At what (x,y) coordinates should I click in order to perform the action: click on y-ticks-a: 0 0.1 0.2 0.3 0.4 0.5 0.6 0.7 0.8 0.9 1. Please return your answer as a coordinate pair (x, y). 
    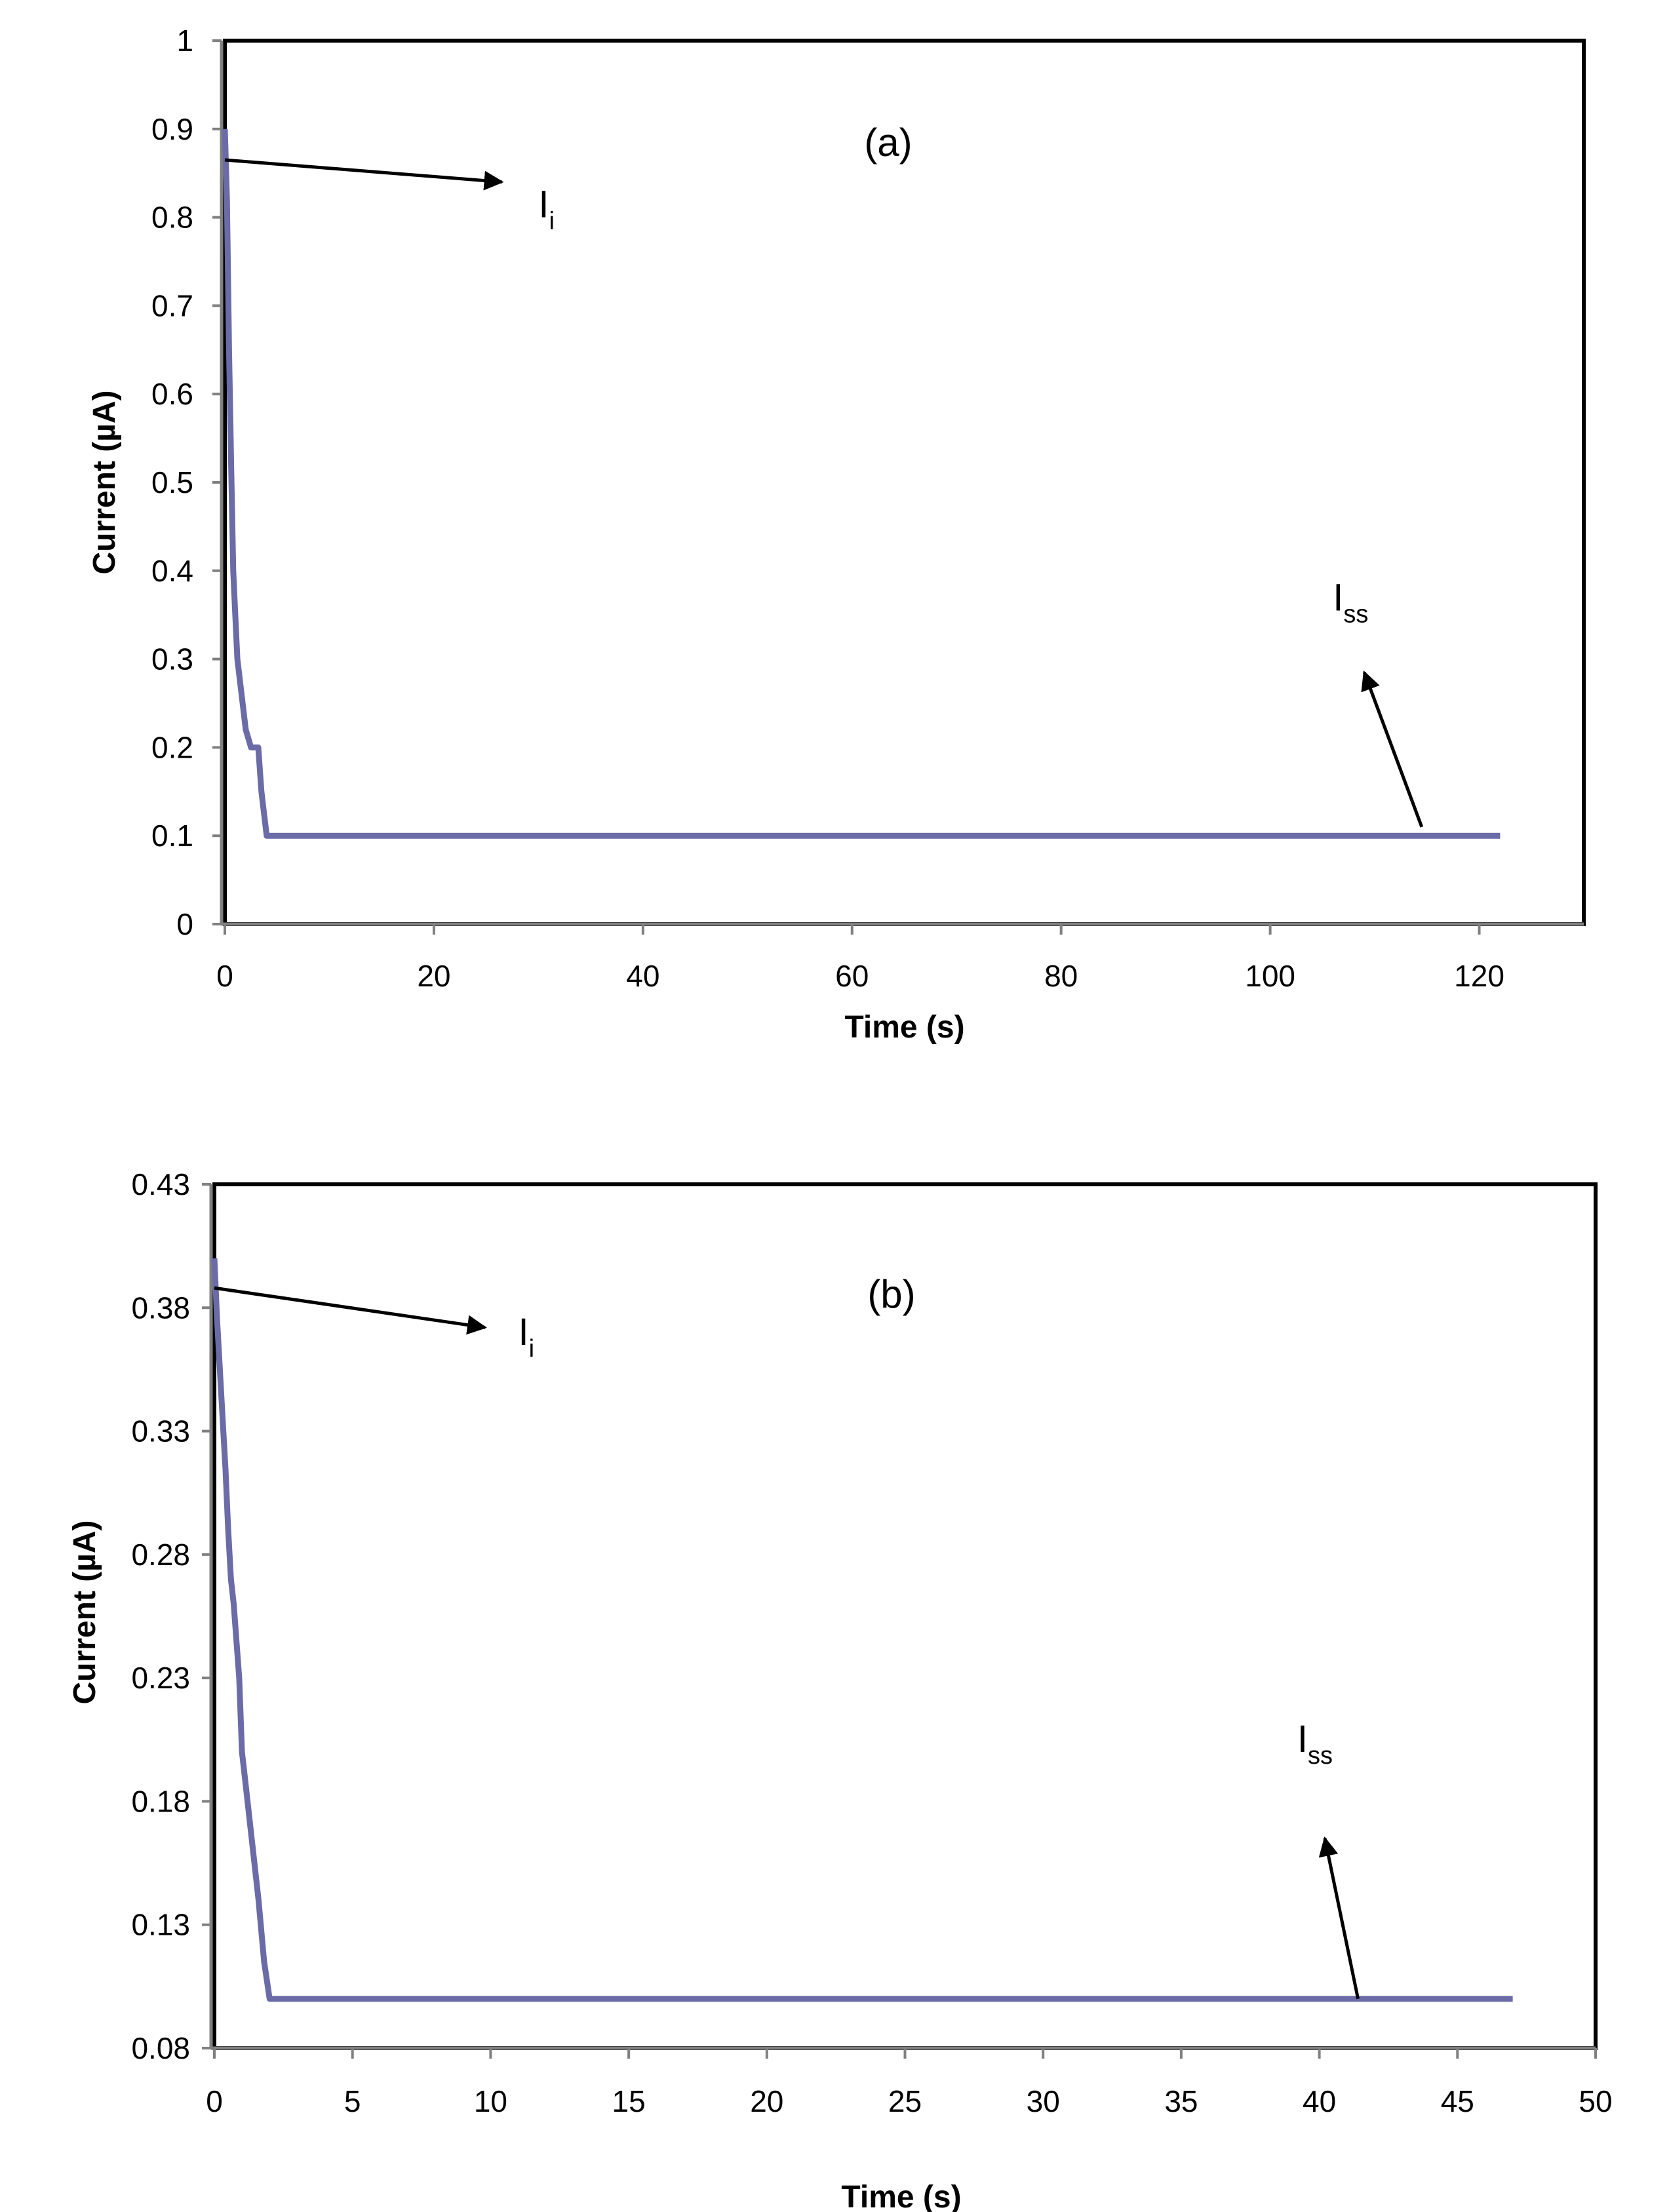
    Looking at the image, I should click on (187, 482).